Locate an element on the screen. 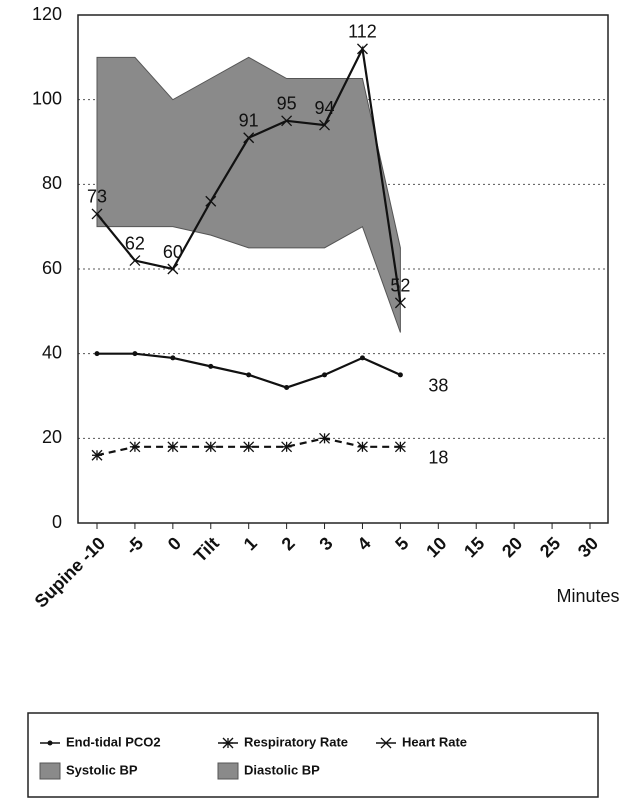  data-label: 94 is located at coordinates (325, 108).